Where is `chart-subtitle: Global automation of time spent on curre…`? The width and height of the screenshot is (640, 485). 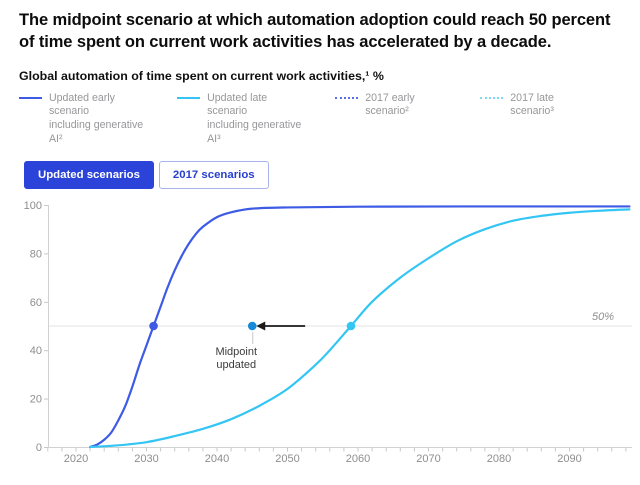 chart-subtitle: Global automation of time spent on curre… is located at coordinates (201, 75).